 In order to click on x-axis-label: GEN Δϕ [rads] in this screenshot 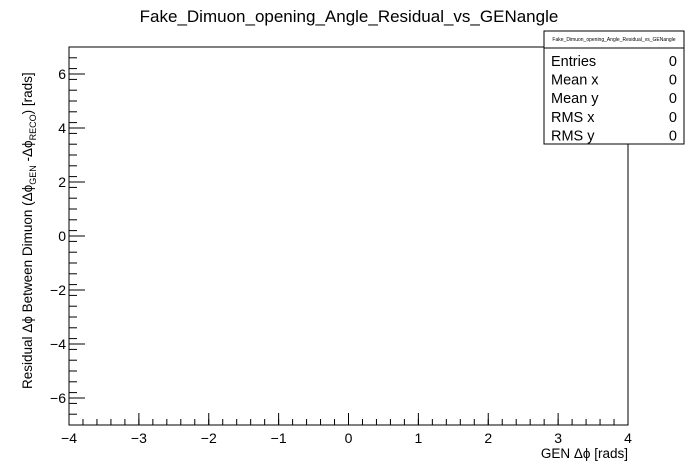, I will do `click(584, 453)`.